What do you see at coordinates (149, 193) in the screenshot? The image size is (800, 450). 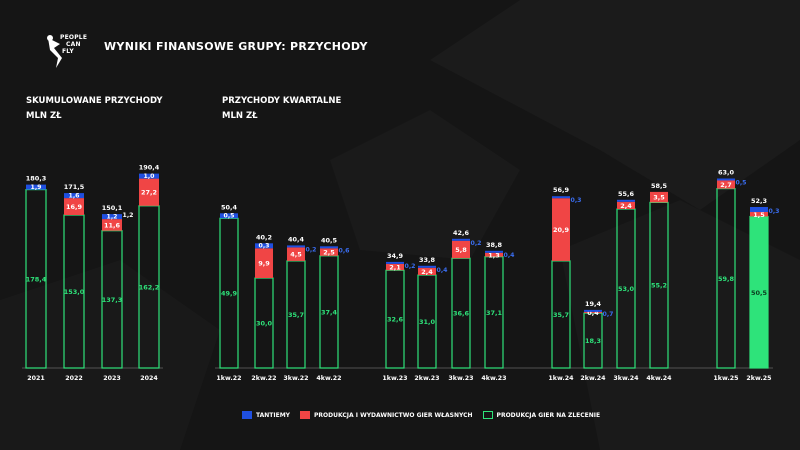 I see `data-label-own-games: 27,2` at bounding box center [149, 193].